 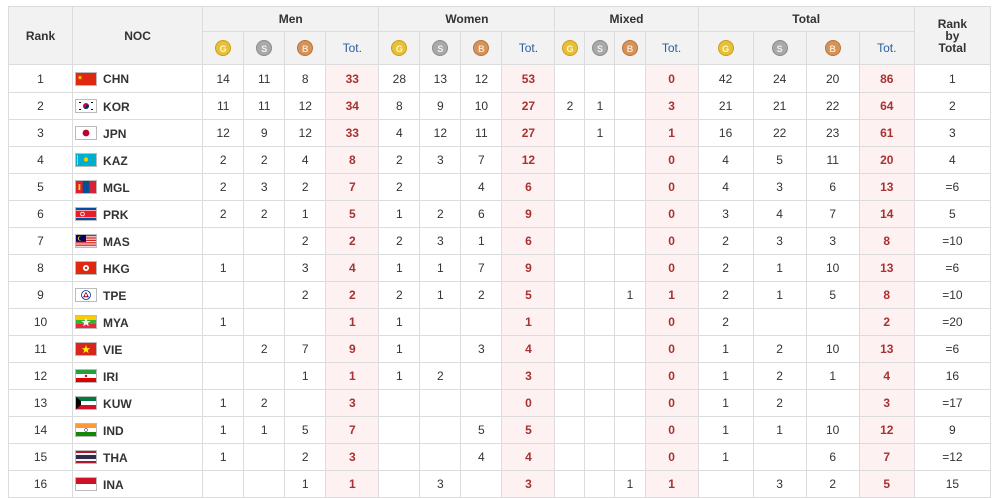 What do you see at coordinates (138, 133) in the screenshot?
I see `noc-cell: JPN` at bounding box center [138, 133].